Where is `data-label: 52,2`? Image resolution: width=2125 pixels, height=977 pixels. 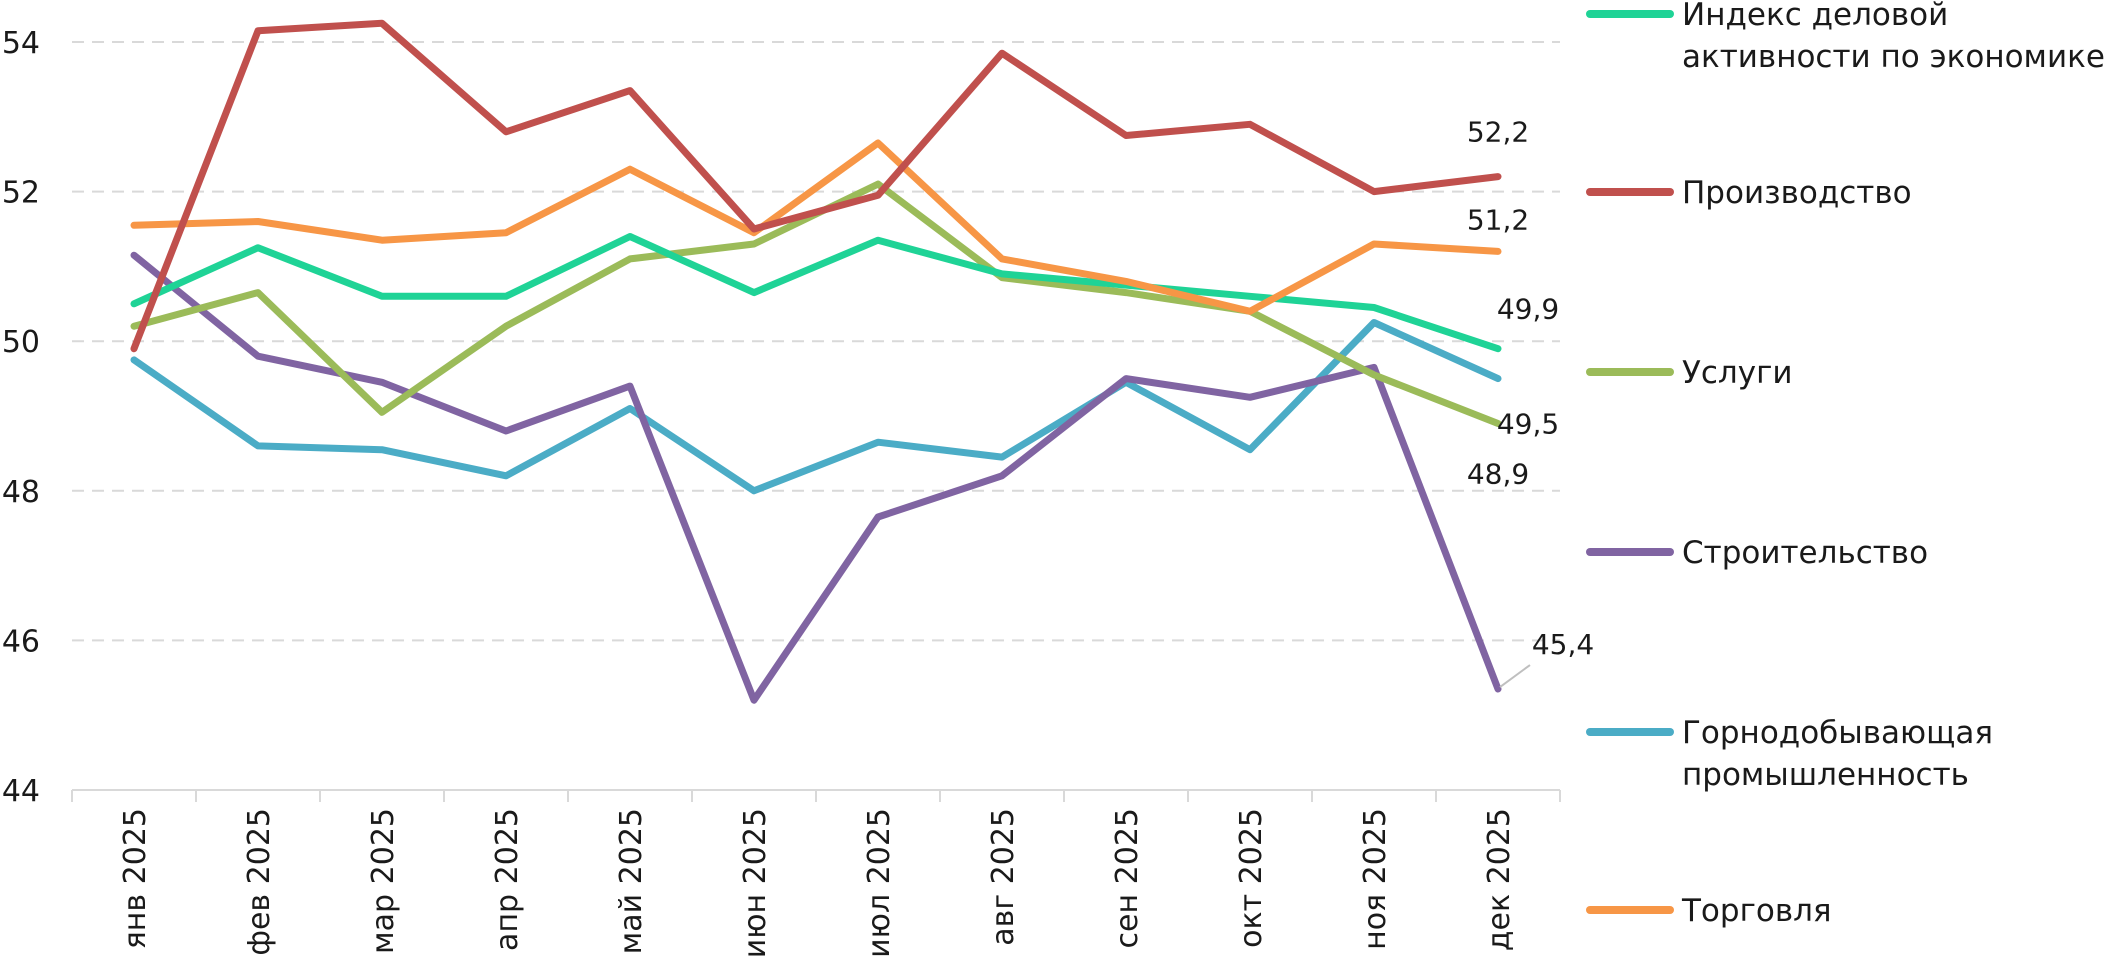 data-label: 52,2 is located at coordinates (1498, 132).